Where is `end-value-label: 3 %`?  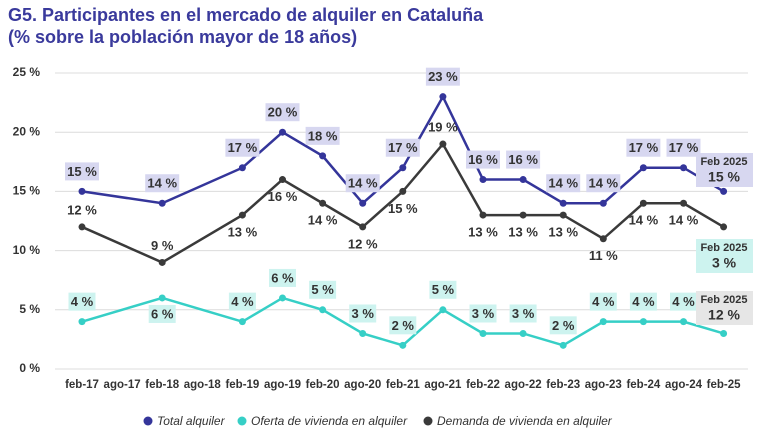
end-value-label: 3 % is located at coordinates (724, 263).